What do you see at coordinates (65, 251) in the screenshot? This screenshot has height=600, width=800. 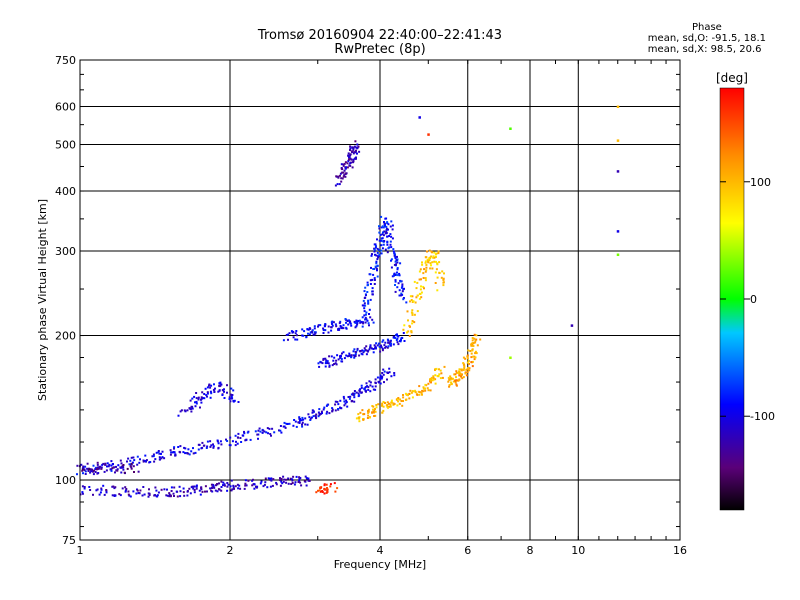 I see `y-tick-label: 300` at bounding box center [65, 251].